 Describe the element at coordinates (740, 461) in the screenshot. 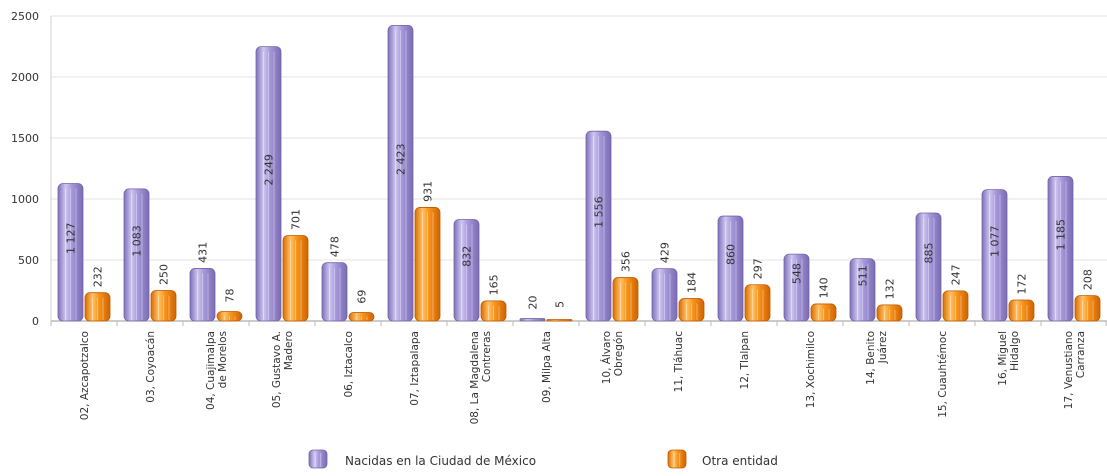

I see `legend-label: Otra entidad` at that location.